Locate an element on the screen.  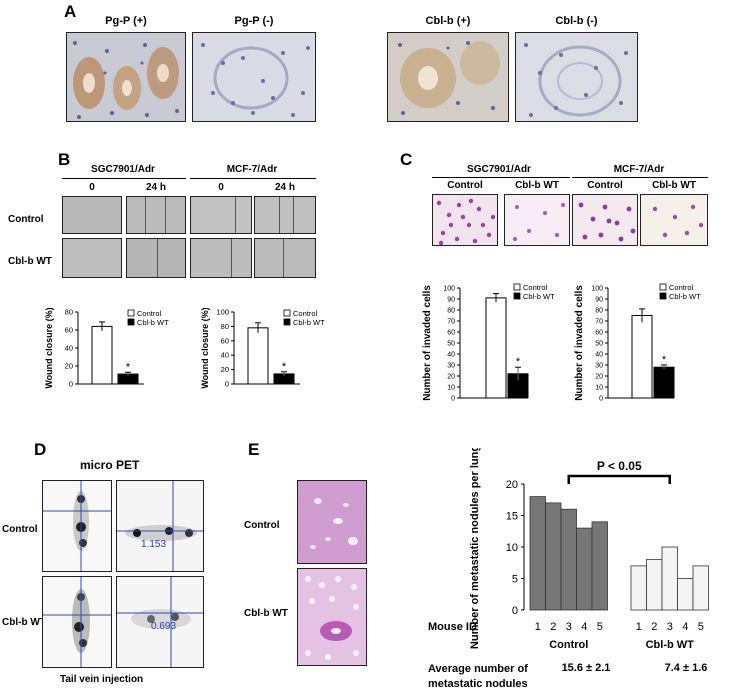
average-control: 15.6 ± 2.1 is located at coordinates (586, 668).